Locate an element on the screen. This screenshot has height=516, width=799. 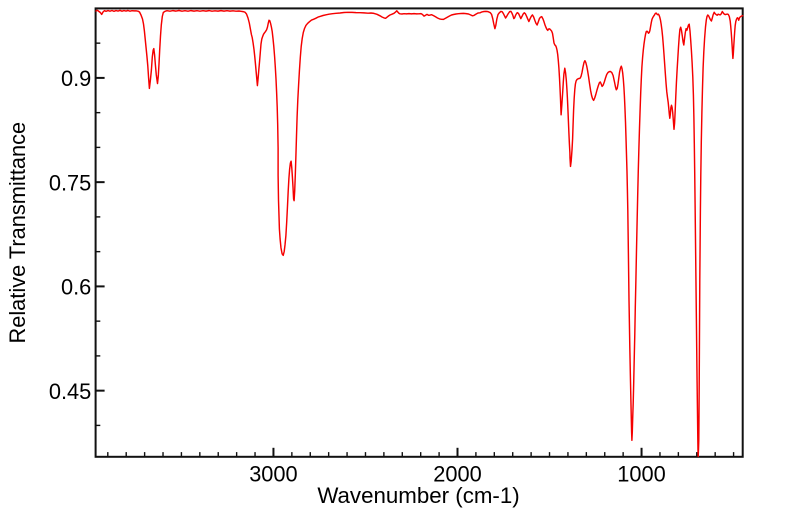
svg-text: 3000 is located at coordinates (273, 473).